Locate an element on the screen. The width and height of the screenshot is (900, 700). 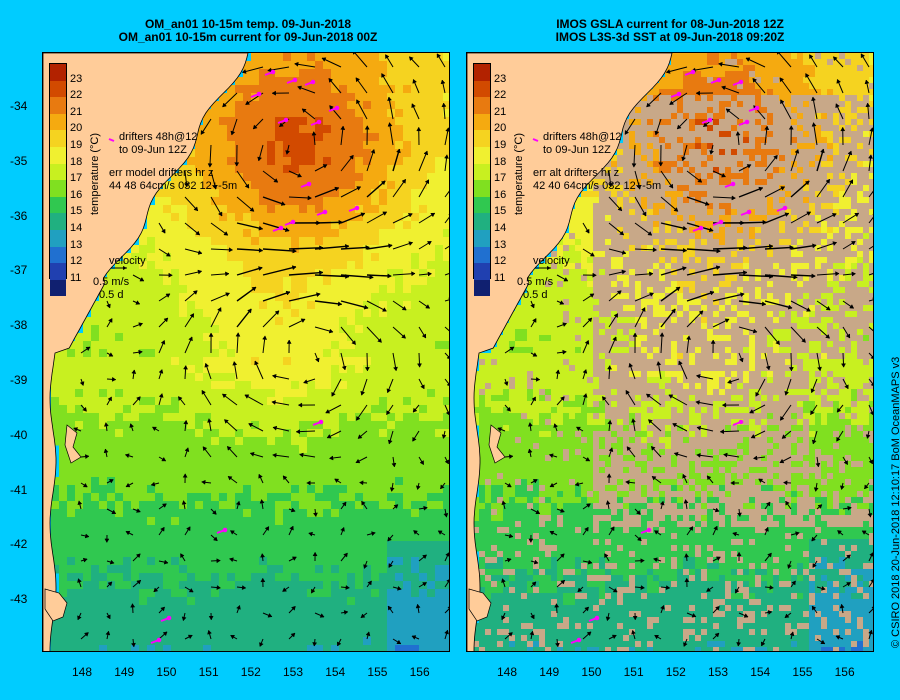
colorbar-title: temperature (°C) is located at coordinates (95, 173).